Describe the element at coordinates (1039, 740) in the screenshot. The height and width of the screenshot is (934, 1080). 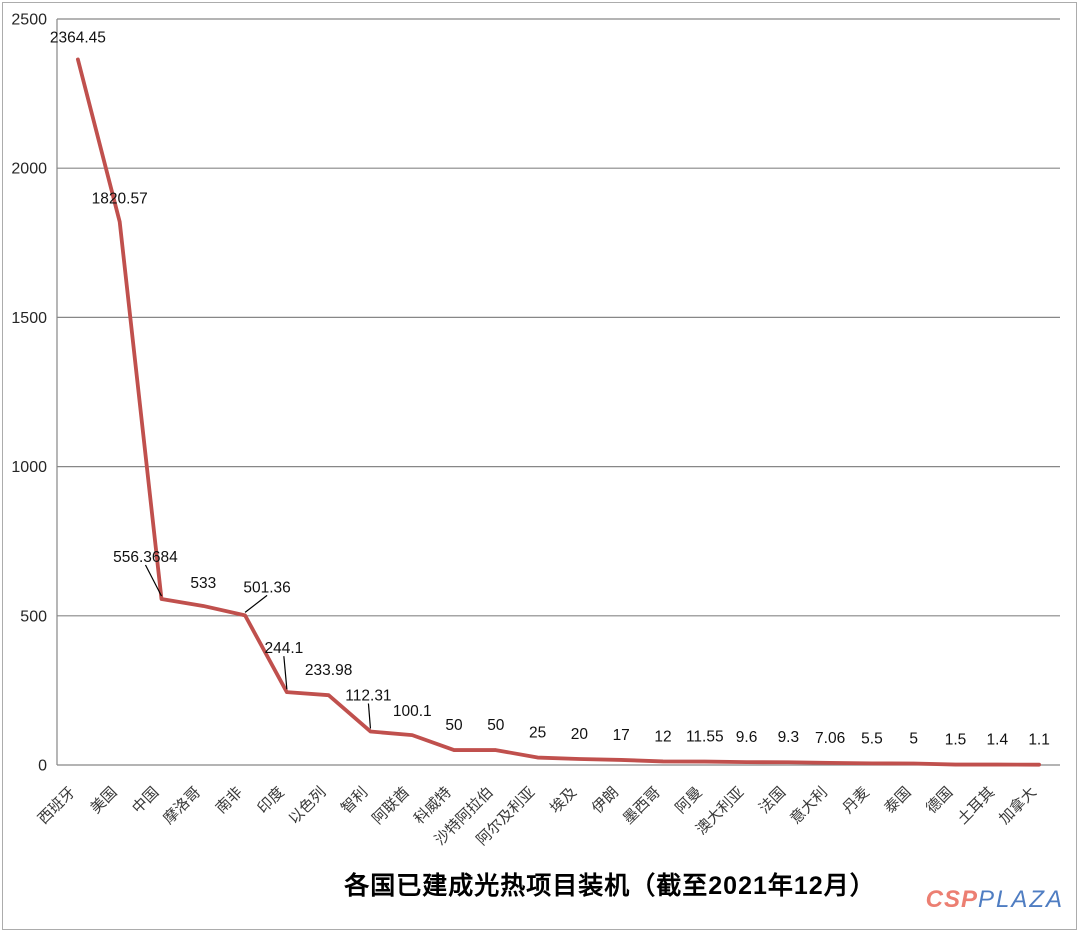
I see `data-label: 1.1` at that location.